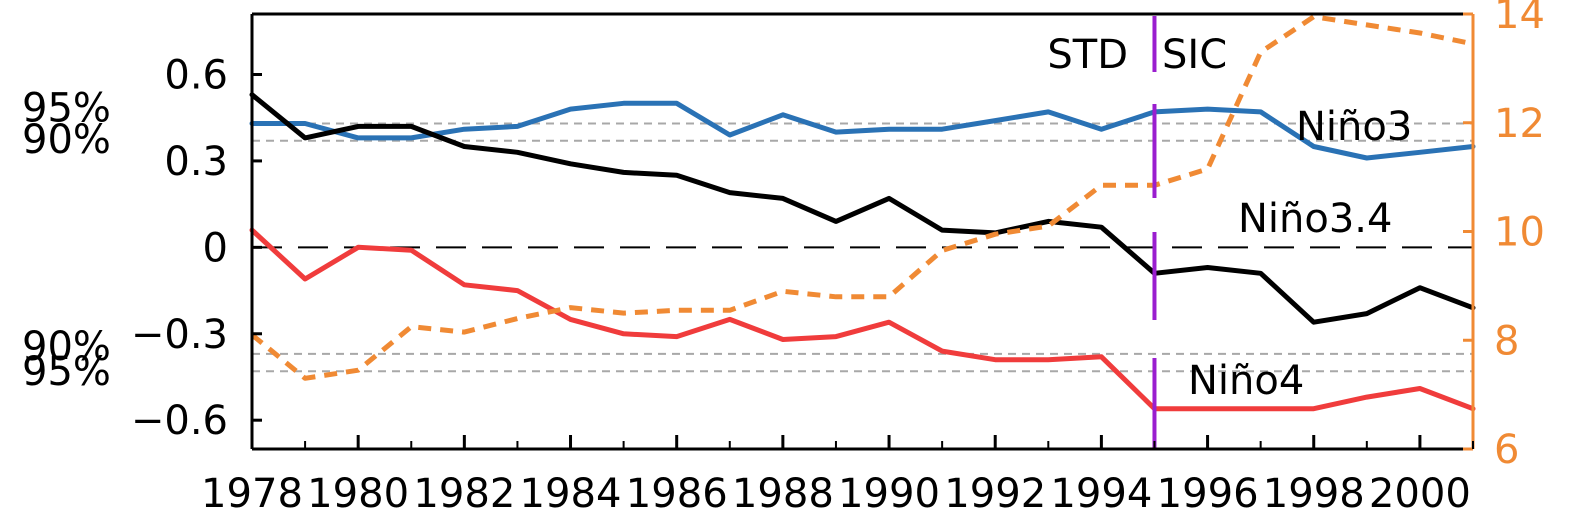  Describe the element at coordinates (995, 494) in the screenshot. I see `x-tick-label: 1992` at that location.